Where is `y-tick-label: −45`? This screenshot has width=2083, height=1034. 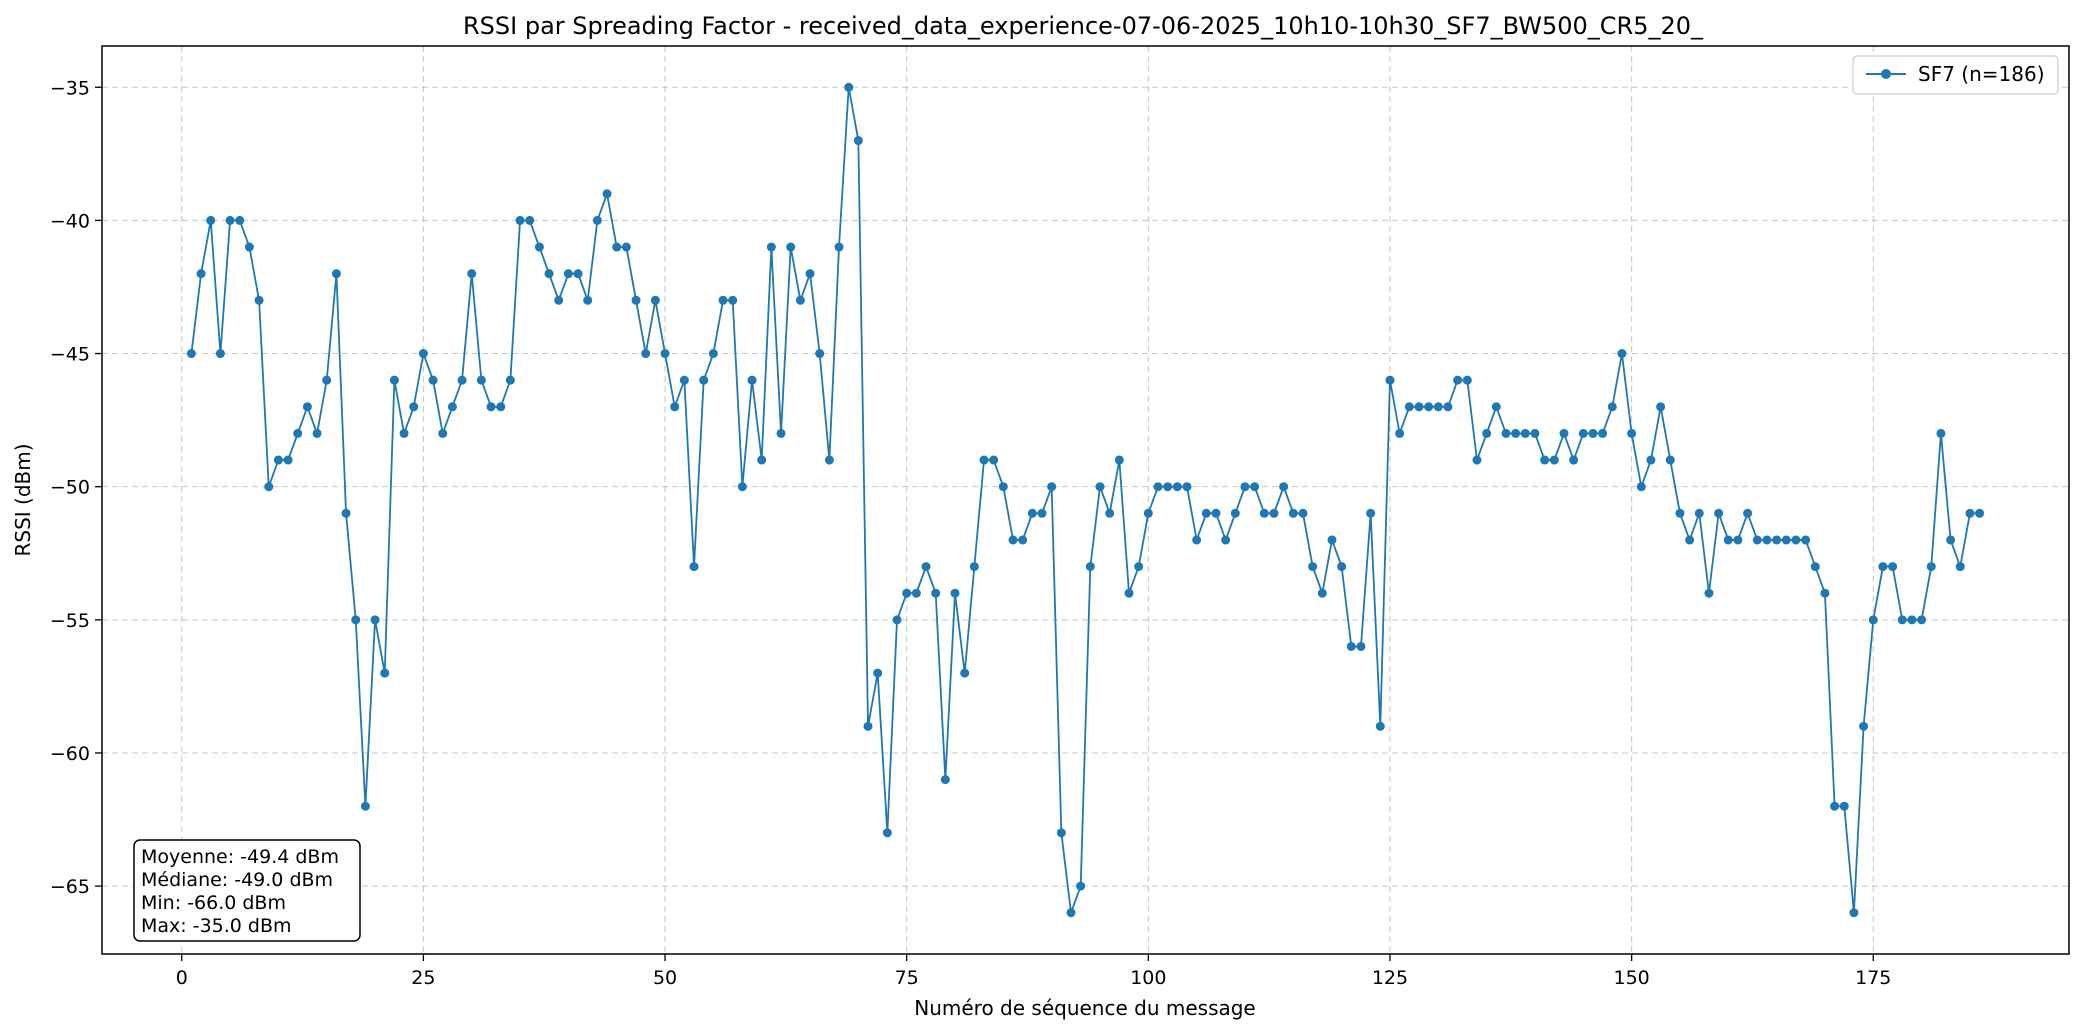
y-tick-label: −45 is located at coordinates (70, 355).